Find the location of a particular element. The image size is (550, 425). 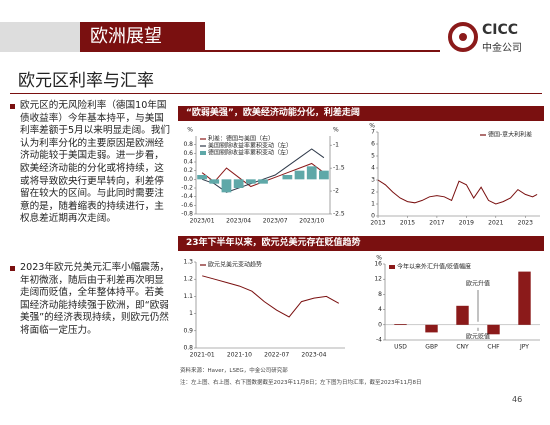

y-tick-label: 1.2 is located at coordinates (188, 279).